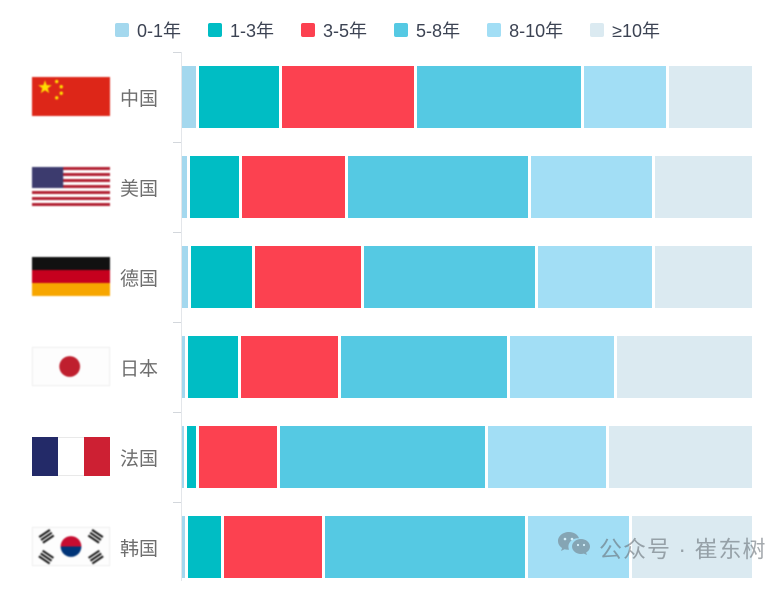 This screenshot has width=775, height=592. Describe the element at coordinates (181, 316) in the screenshot. I see `y-axis-line` at that location.